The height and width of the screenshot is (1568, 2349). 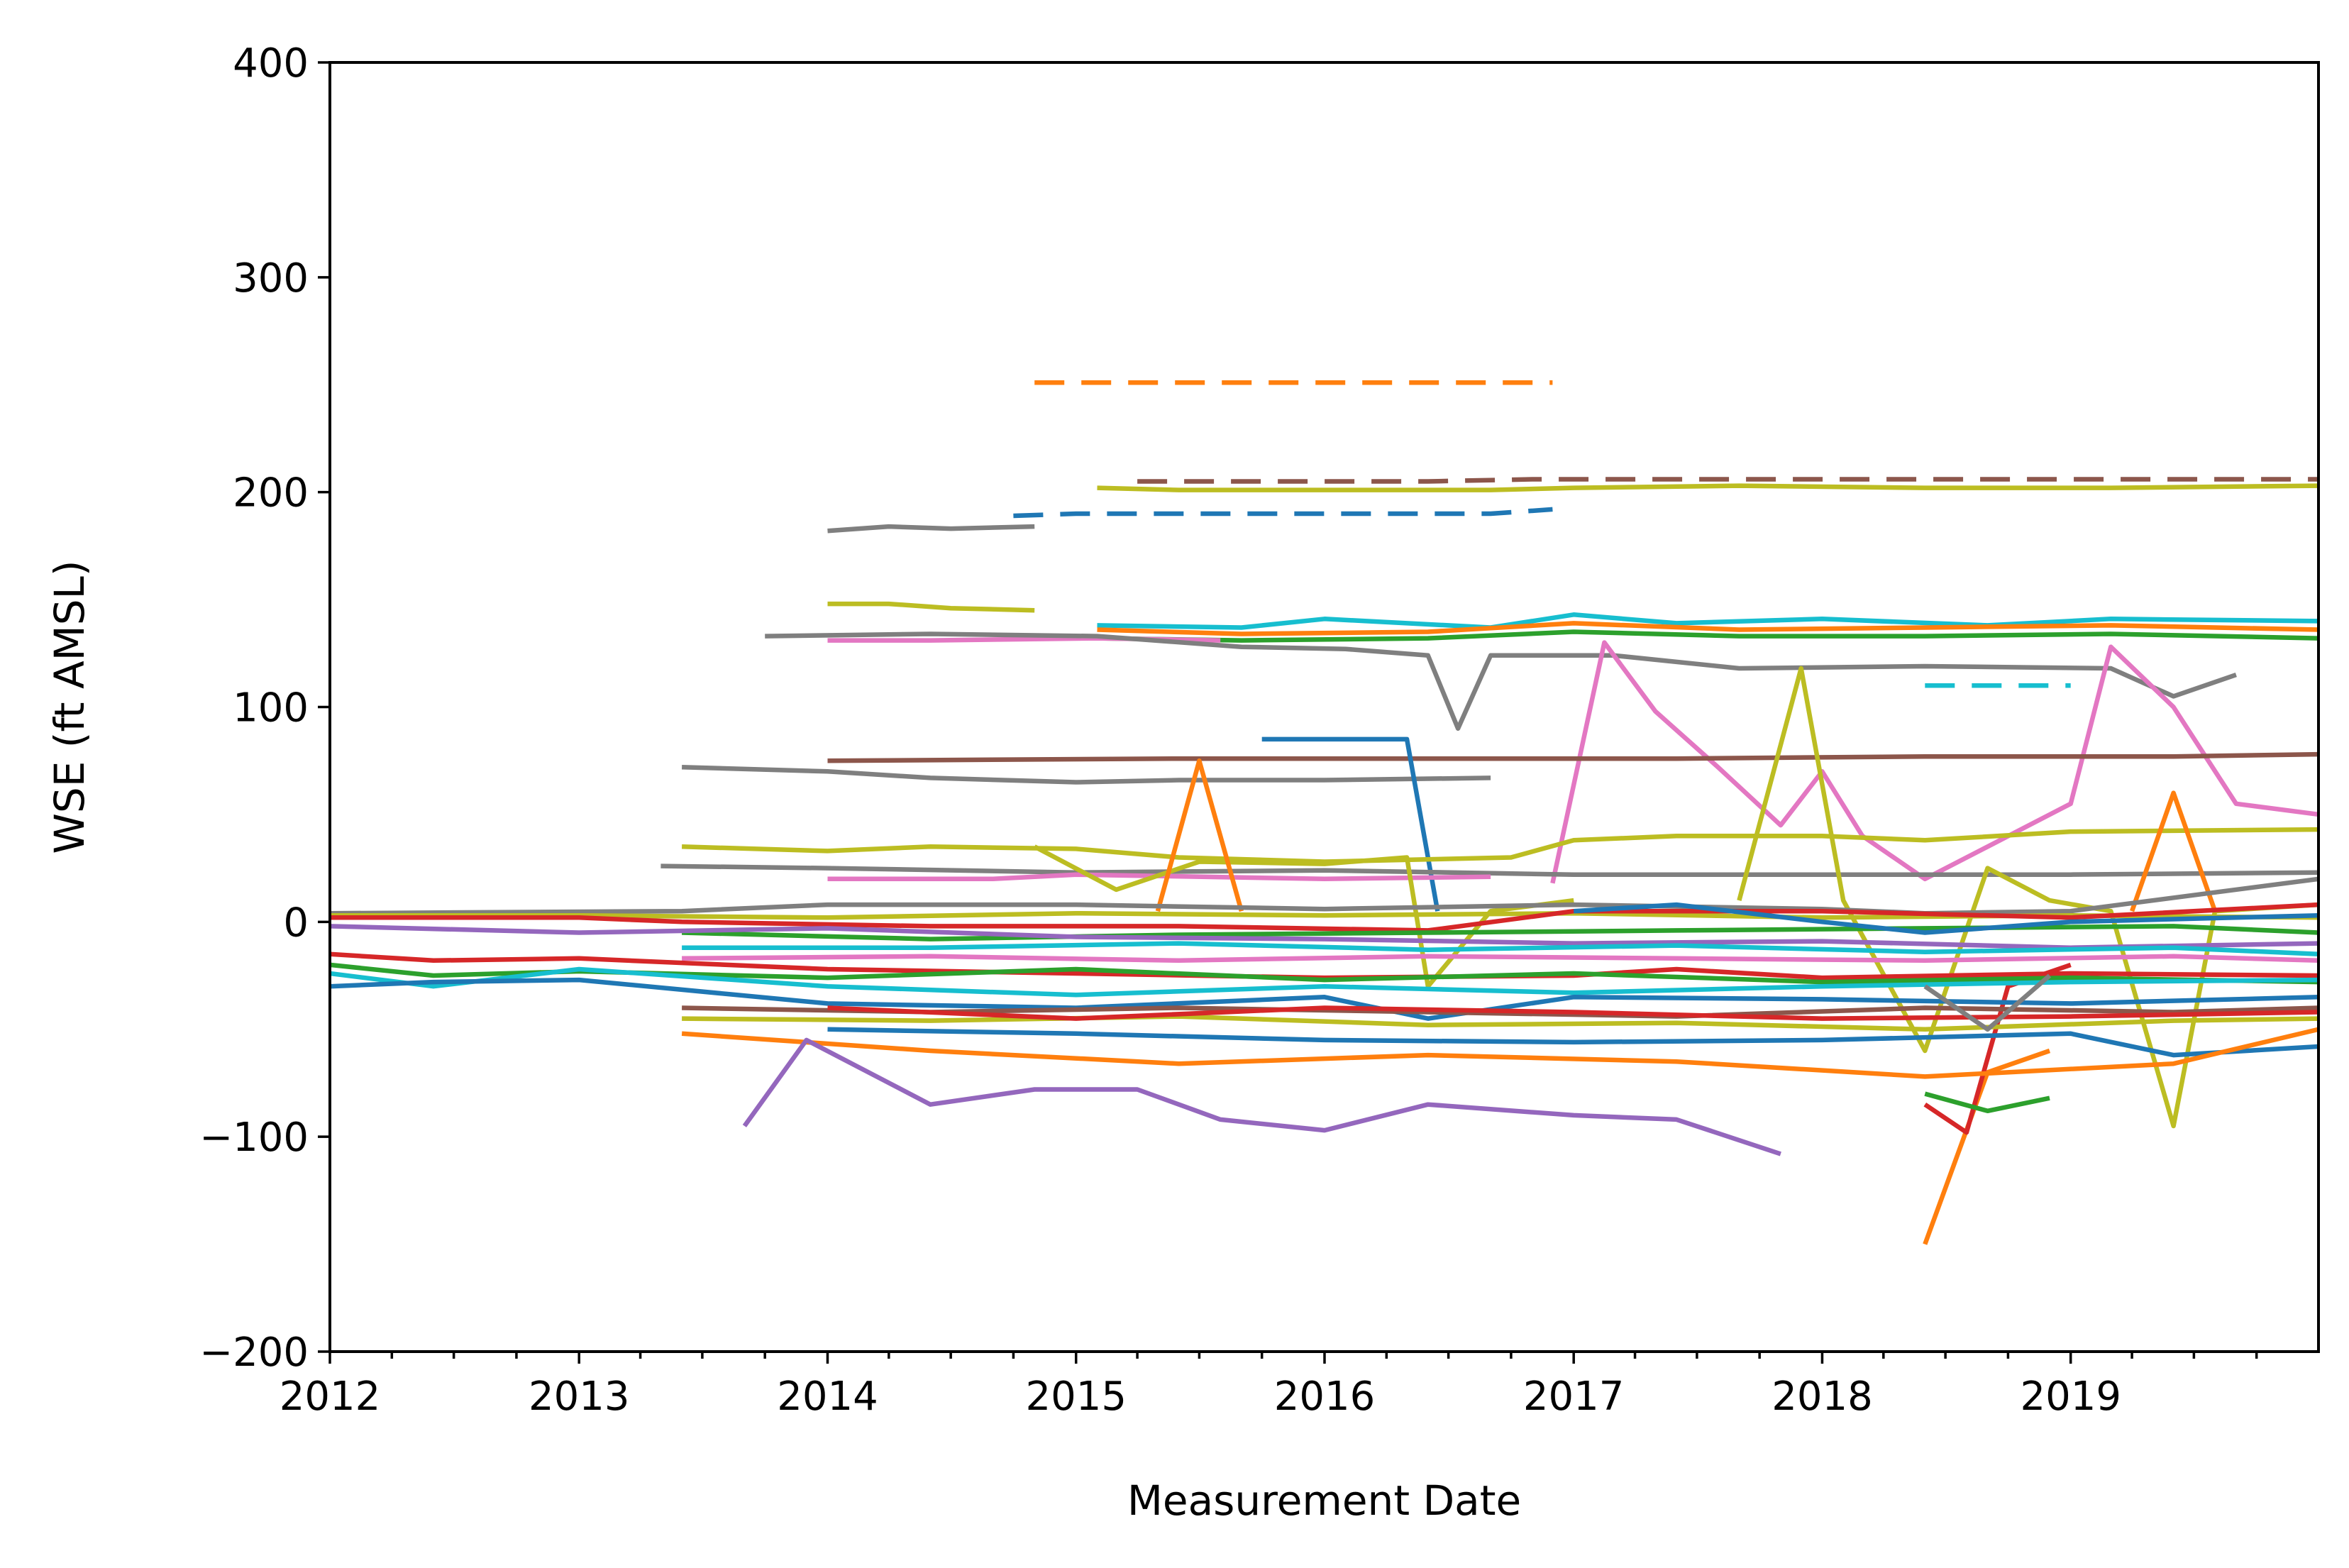 I want to click on y-tick-label: 300, so click(x=271, y=278).